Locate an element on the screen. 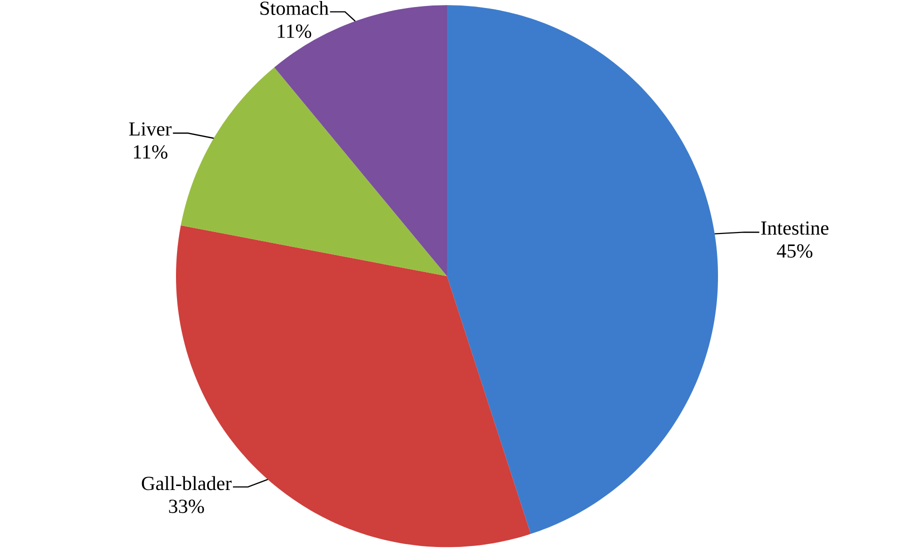 The image size is (919, 550). slice-label: Gall-blader is located at coordinates (187, 483).